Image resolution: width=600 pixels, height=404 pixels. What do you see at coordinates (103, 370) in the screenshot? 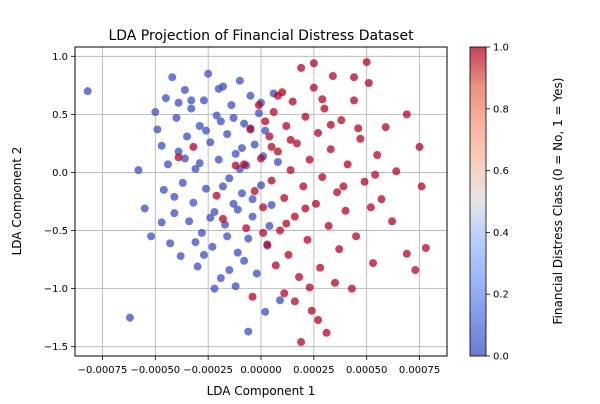
I see `x-tick-label: −0.00075` at bounding box center [103, 370].